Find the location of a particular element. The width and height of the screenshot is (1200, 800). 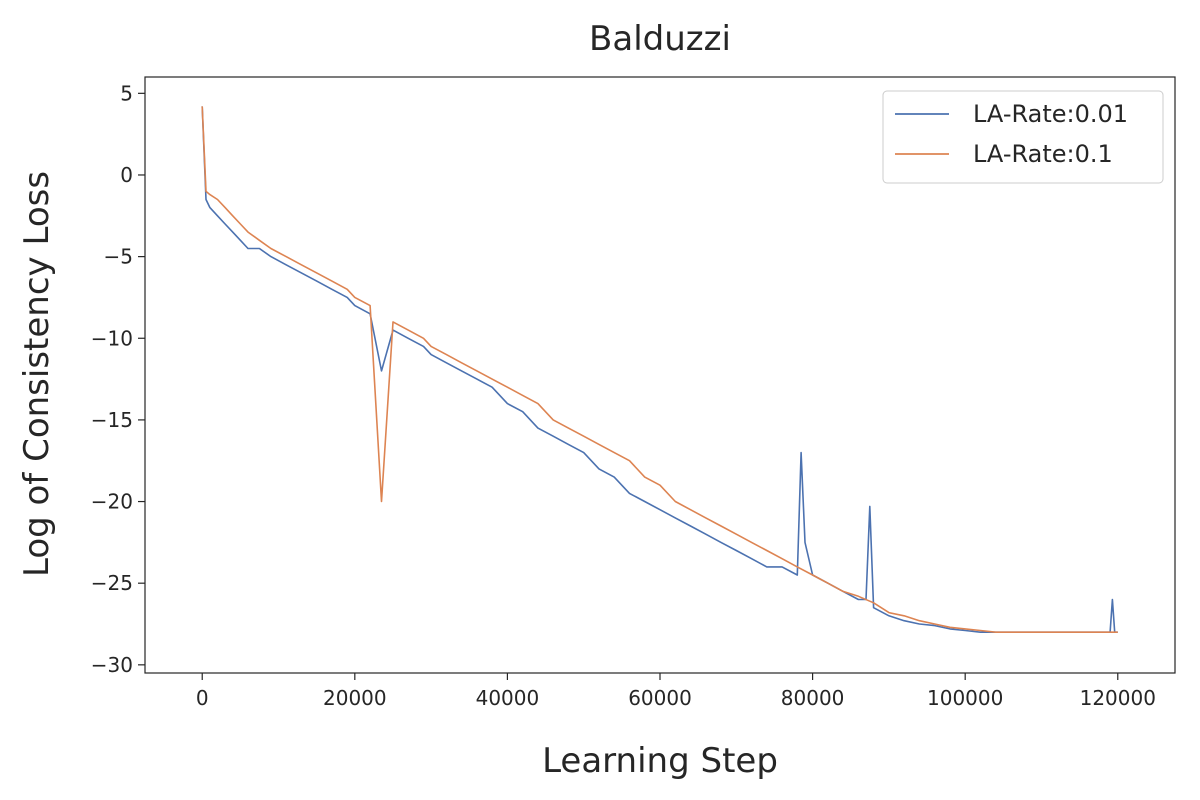

legend-label: LA-Rate:0.1 is located at coordinates (1043, 154).